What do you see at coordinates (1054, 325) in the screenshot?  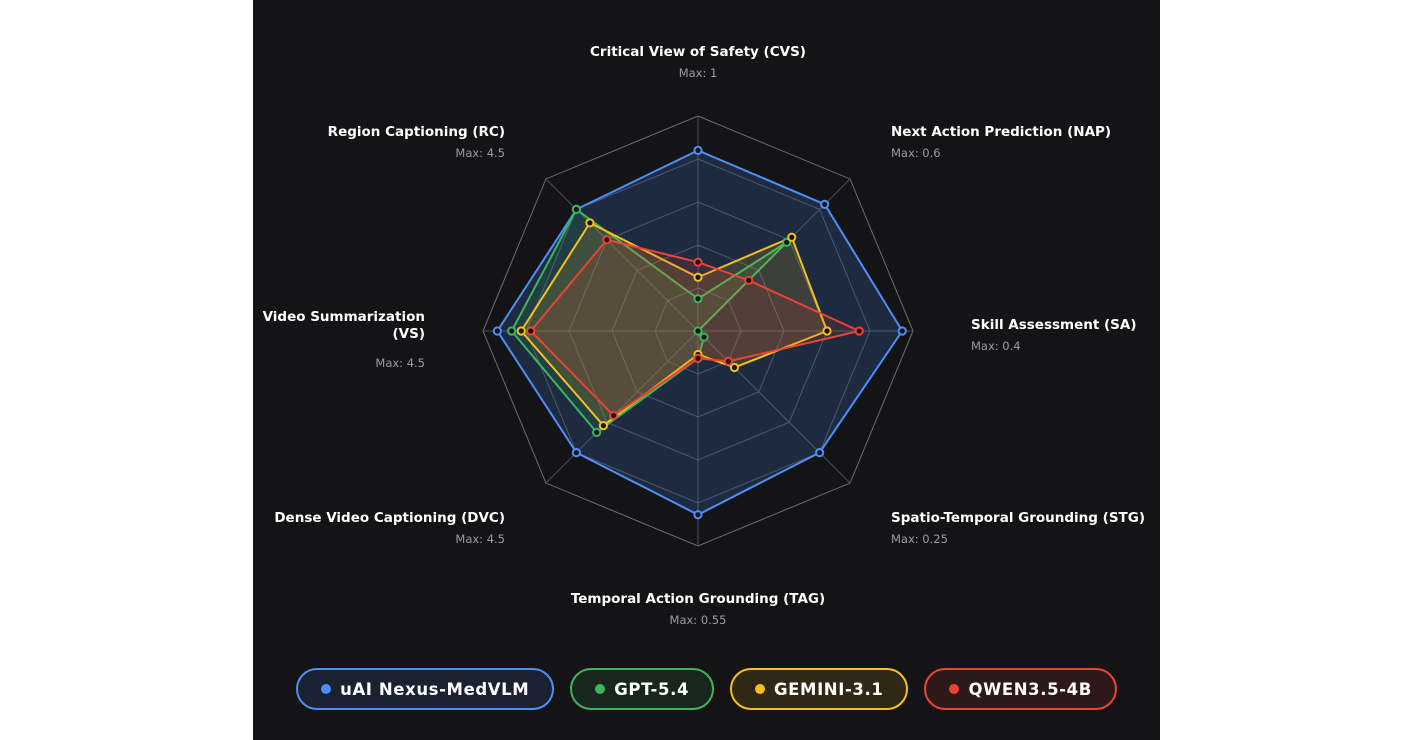 I see `axis-title: Skill Assessment (SA)` at bounding box center [1054, 325].